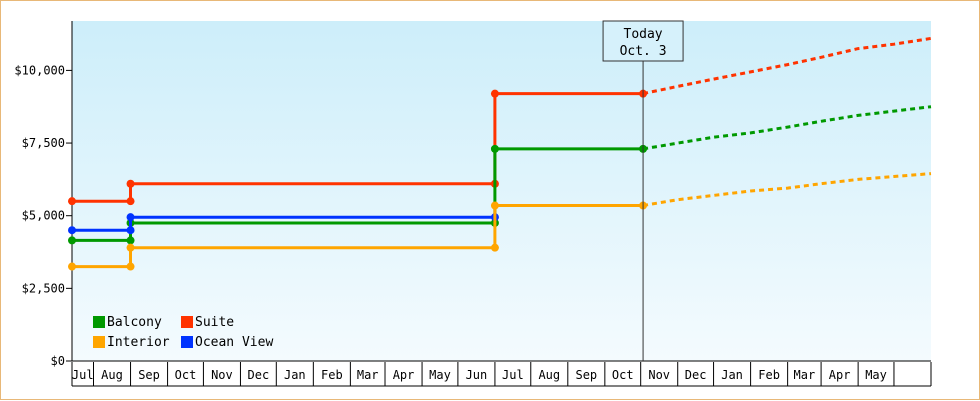 The height and width of the screenshot is (401, 980). What do you see at coordinates (643, 51) in the screenshot?
I see `today-date: Oct. 3` at bounding box center [643, 51].